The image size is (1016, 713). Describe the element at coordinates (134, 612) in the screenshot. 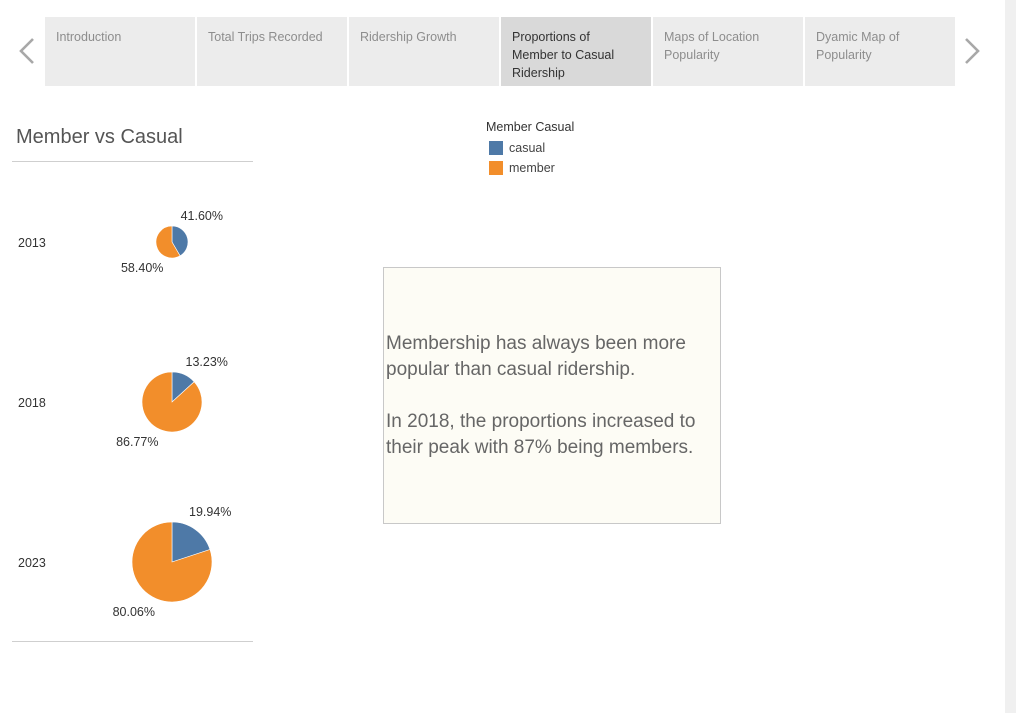

I see `data-label-member-2023: 80.06%` at that location.